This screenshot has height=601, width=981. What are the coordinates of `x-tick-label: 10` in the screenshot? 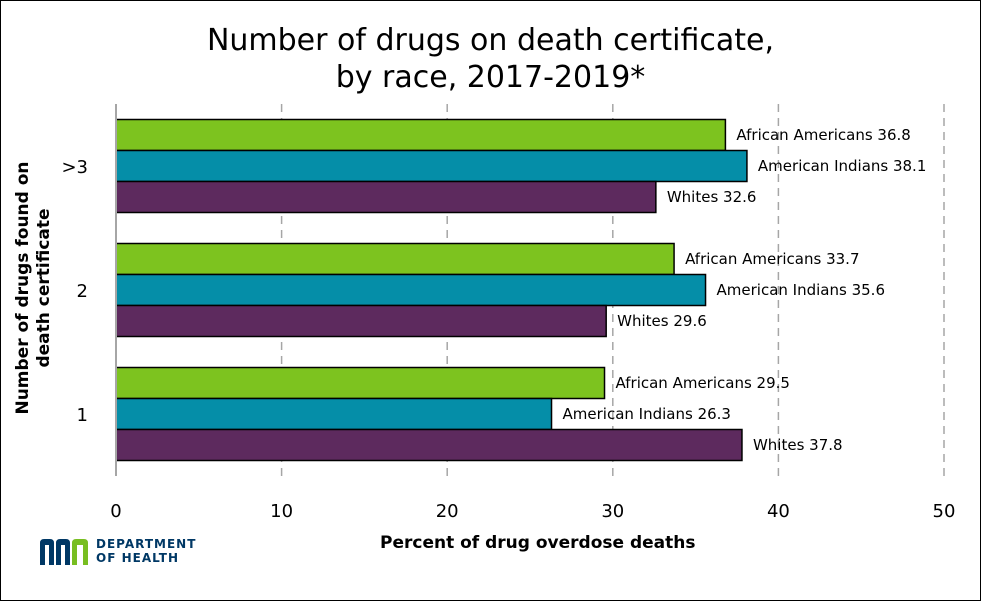 It's located at (281, 511).